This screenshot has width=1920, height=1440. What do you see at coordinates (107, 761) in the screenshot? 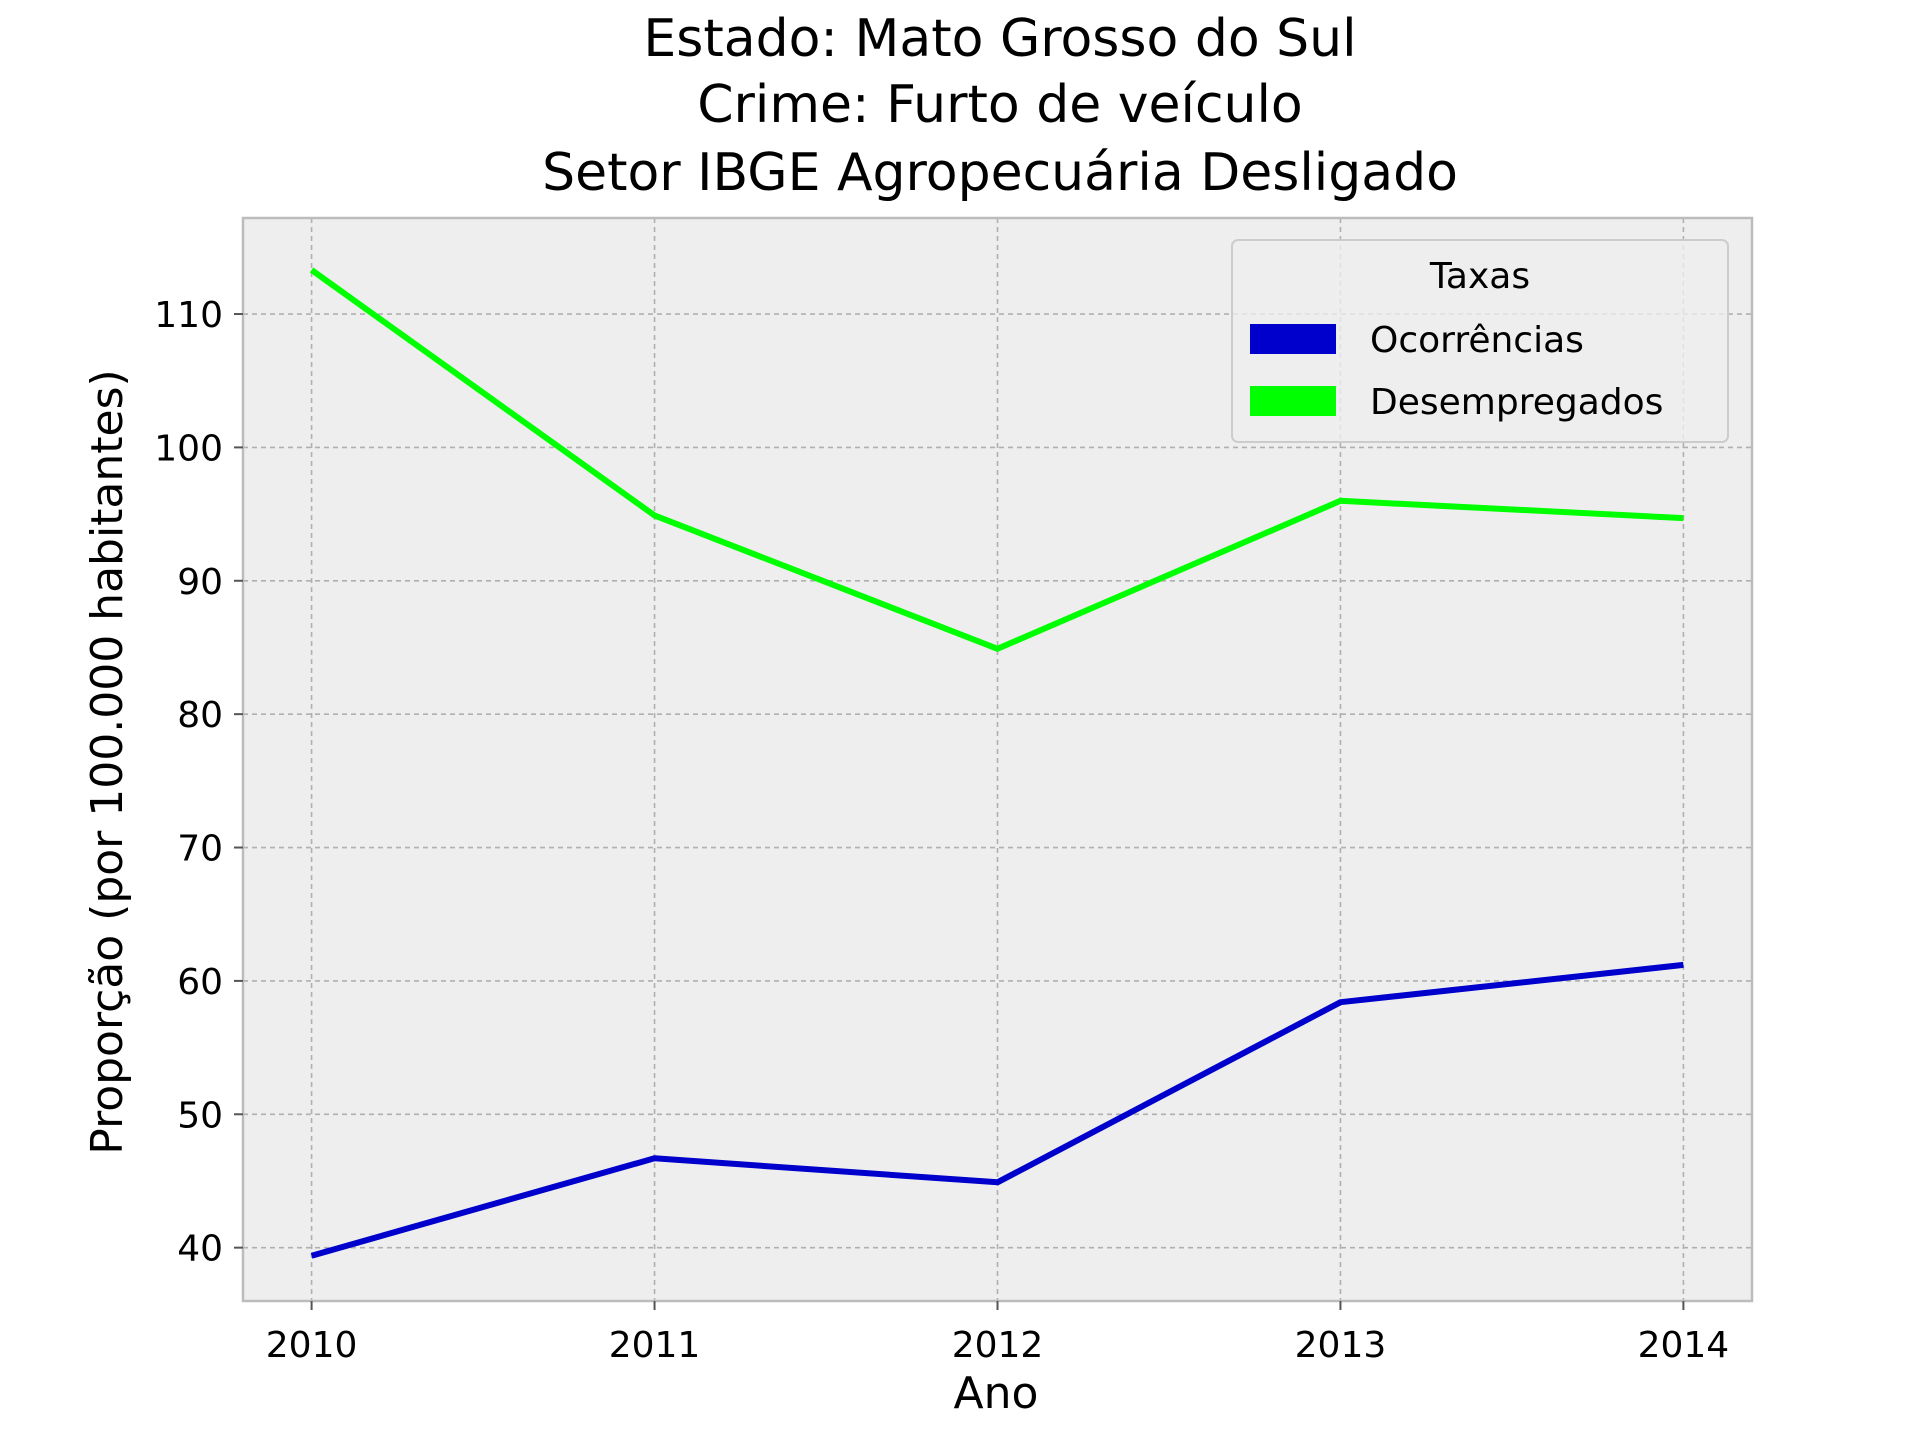
I see `y-axis-label: Proporção (por 100.000 habitantes)` at bounding box center [107, 761].